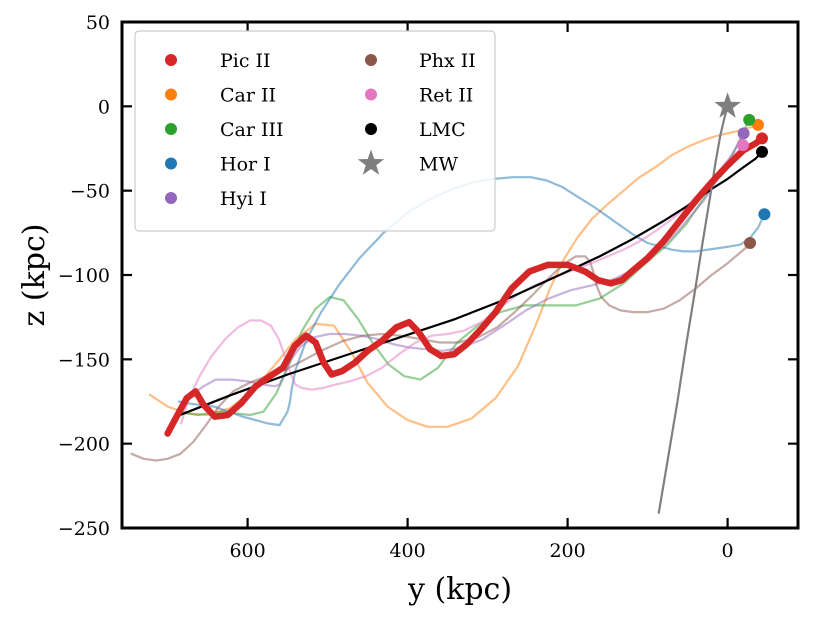 The image size is (813, 619). I want to click on orbit-line-mw, so click(693, 309).